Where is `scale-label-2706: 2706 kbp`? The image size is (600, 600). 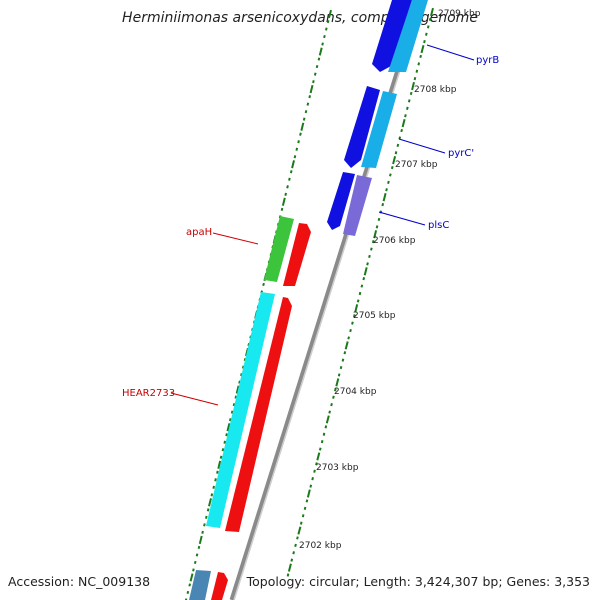
scale-label-2706: 2706 kbp is located at coordinates (394, 241).